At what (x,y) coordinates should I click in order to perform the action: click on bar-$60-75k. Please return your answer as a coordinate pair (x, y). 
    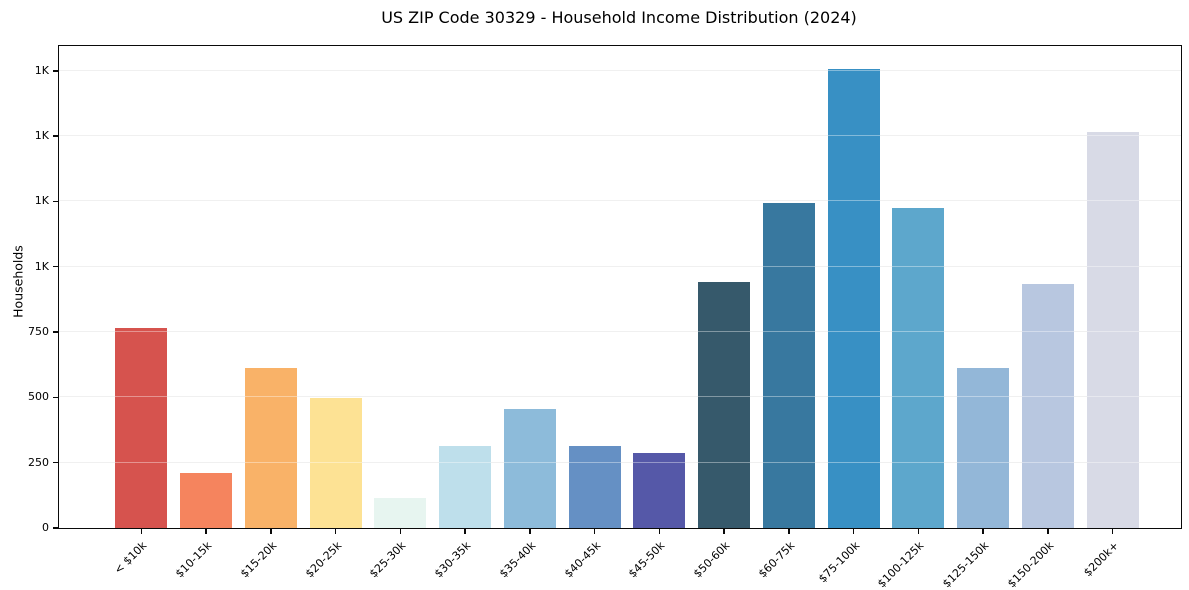
    Looking at the image, I should click on (788, 365).